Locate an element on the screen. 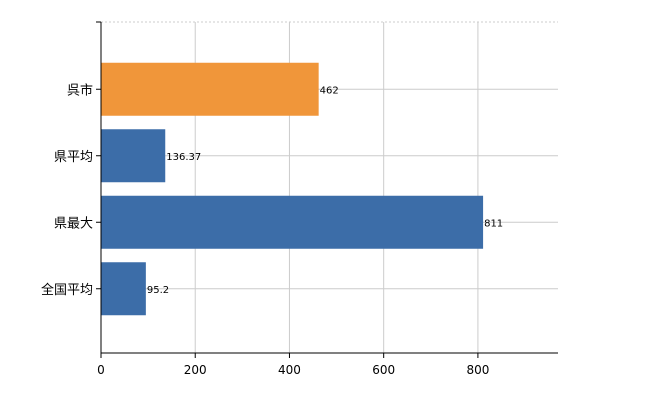 Image resolution: width=650 pixels, height=404 pixels. x-tick-label-4: 800 is located at coordinates (477, 370).